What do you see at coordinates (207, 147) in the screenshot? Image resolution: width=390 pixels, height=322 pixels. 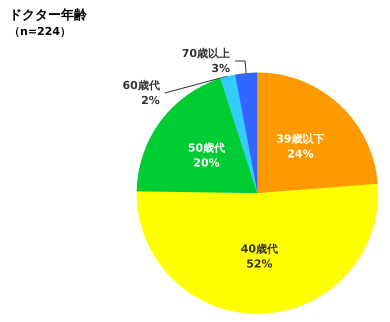 I see `slice-label: 50歳代` at bounding box center [207, 147].